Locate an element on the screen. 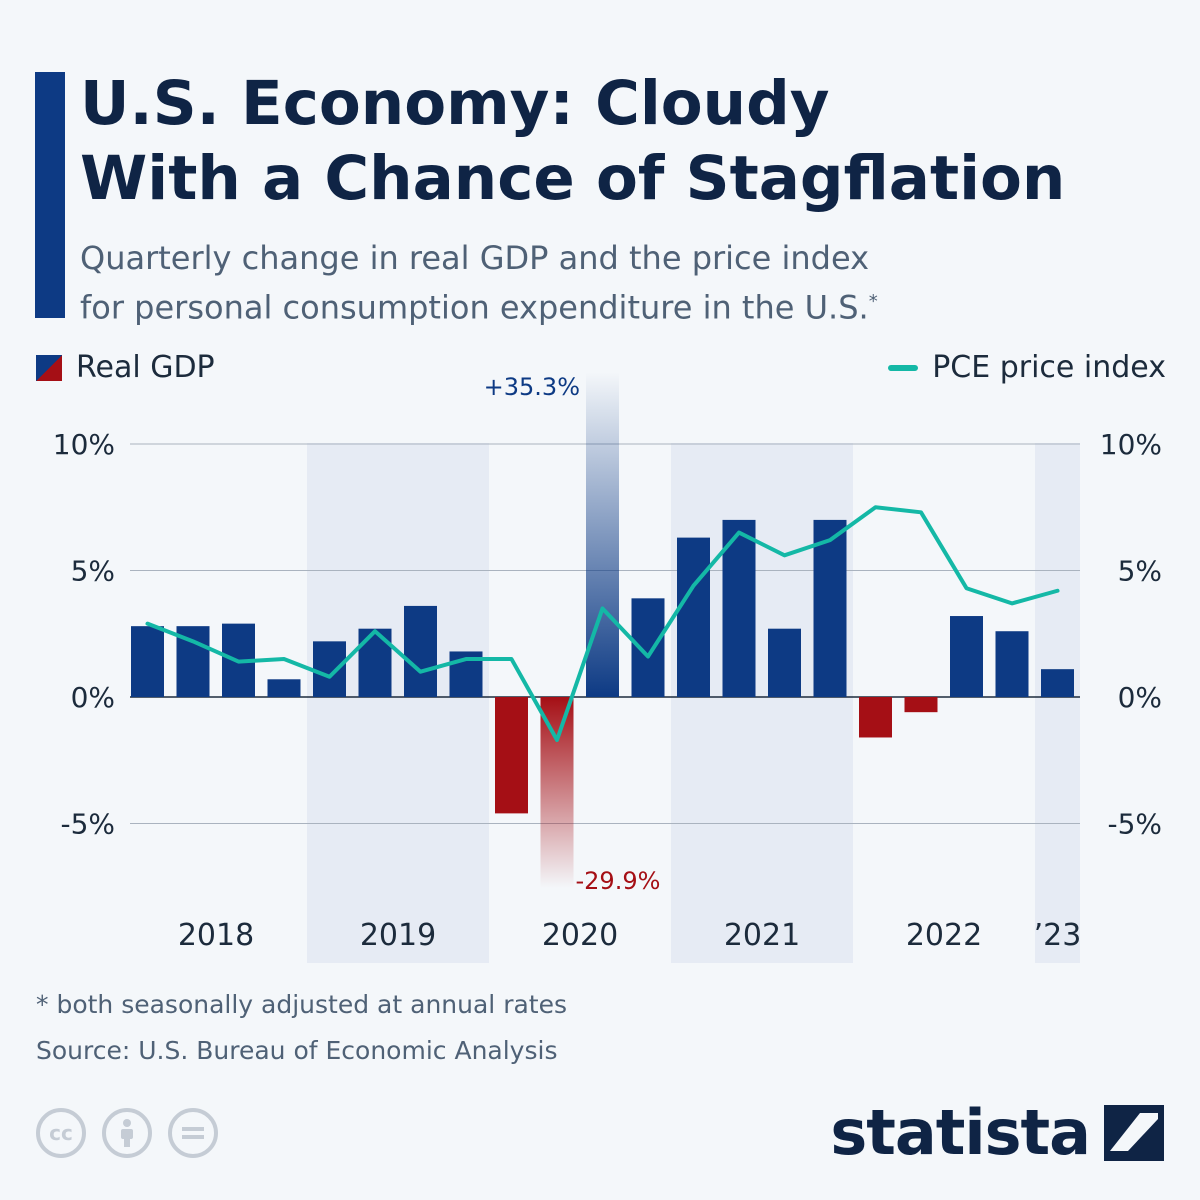 Image resolution: width=1200 pixels, height=1200 pixels. y-tick-label-right: 0% is located at coordinates (1140, 697).